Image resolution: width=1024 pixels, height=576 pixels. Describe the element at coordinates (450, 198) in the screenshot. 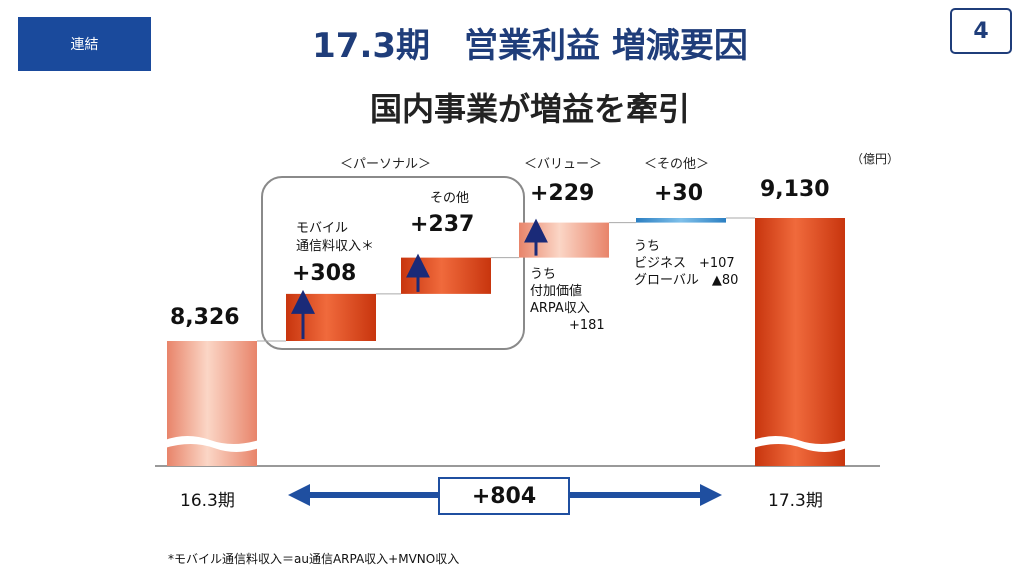

I see `step-personal-other-name: その他` at that location.